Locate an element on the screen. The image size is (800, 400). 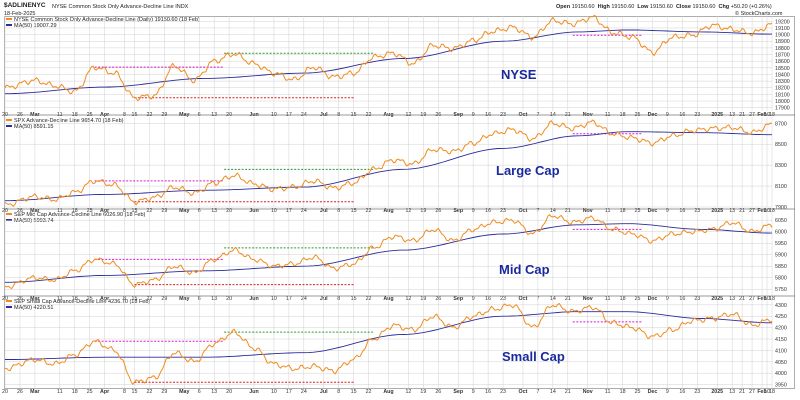
x-tick-label: Apr is located at coordinates (104, 392).